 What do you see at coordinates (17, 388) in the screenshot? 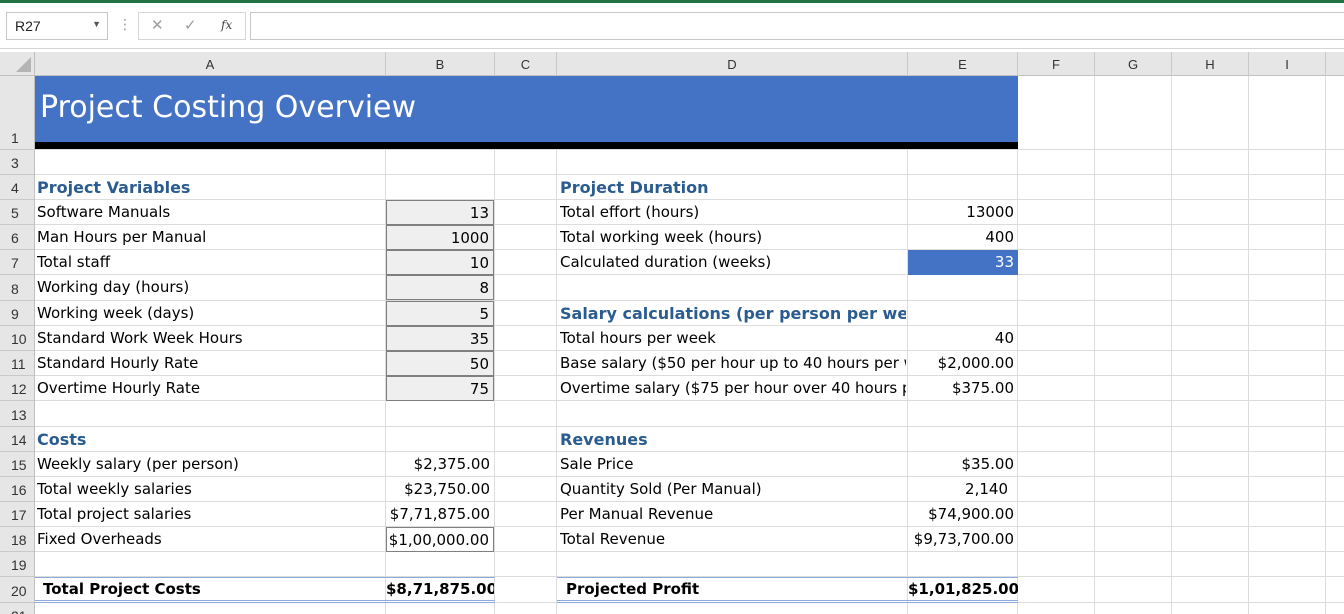
I see `row-header: 12` at bounding box center [17, 388].